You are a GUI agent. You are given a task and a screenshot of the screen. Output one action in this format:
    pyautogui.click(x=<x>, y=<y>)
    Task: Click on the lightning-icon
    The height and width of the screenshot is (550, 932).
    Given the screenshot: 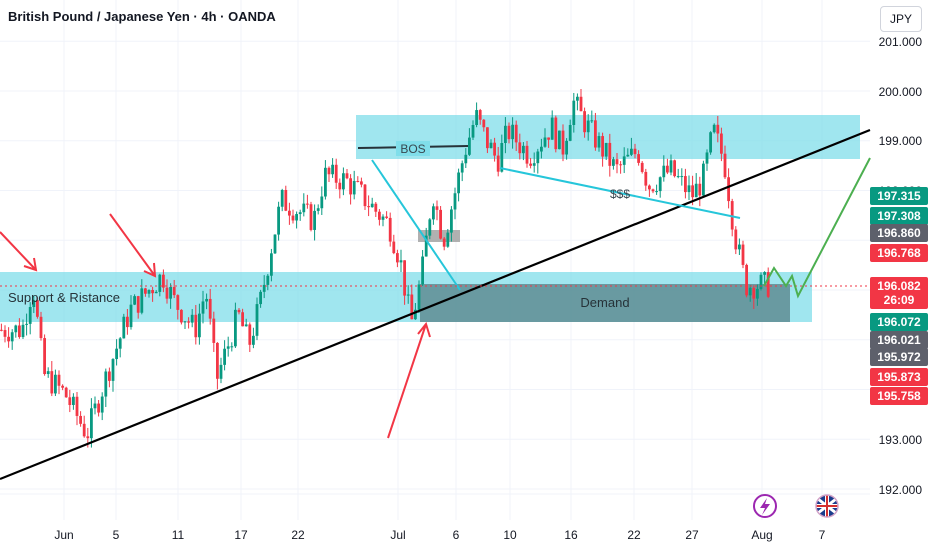 What is the action you would take?
    pyautogui.click(x=765, y=506)
    